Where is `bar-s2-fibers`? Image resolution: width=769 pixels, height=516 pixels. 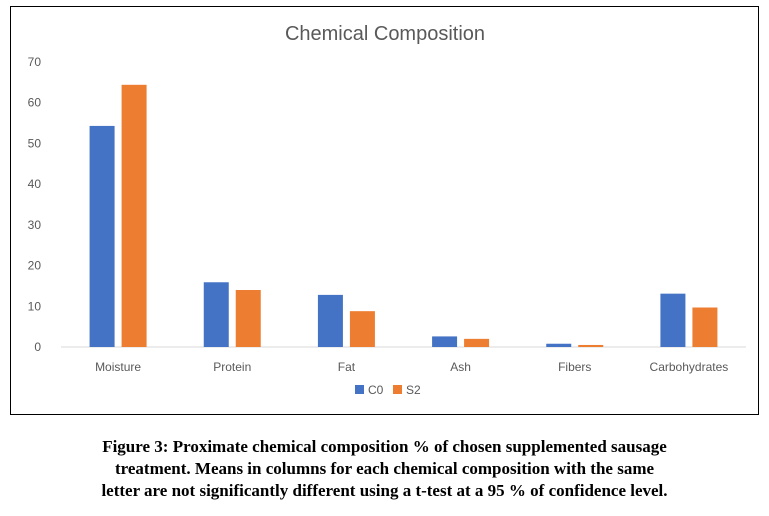
bar-s2-fibers is located at coordinates (591, 345).